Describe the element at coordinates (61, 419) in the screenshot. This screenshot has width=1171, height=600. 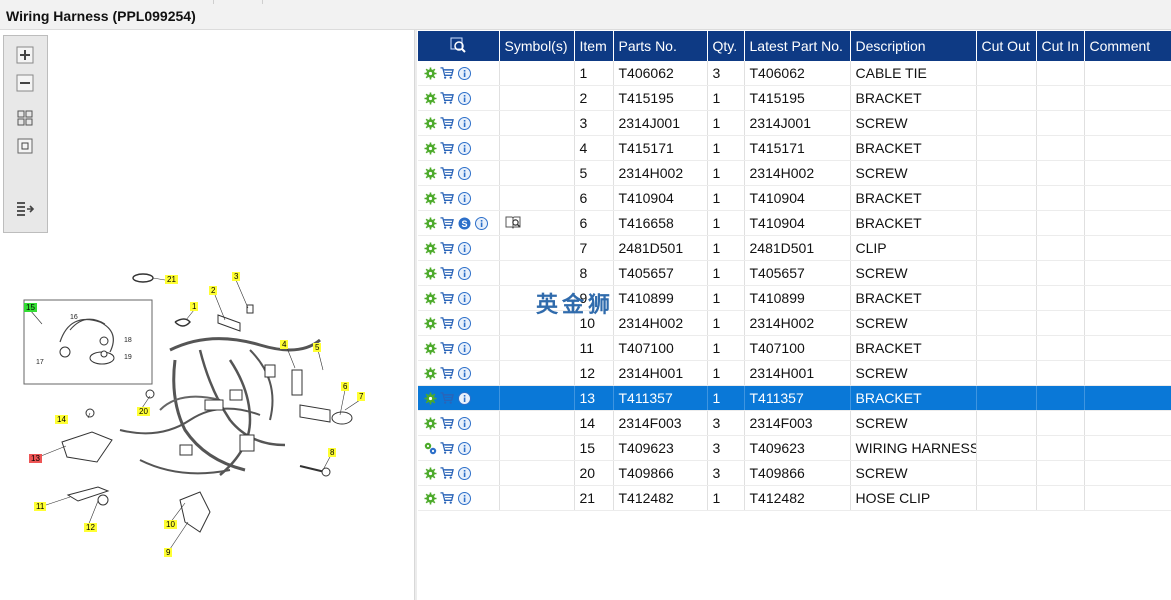
I see `callout-label: 14` at that location.